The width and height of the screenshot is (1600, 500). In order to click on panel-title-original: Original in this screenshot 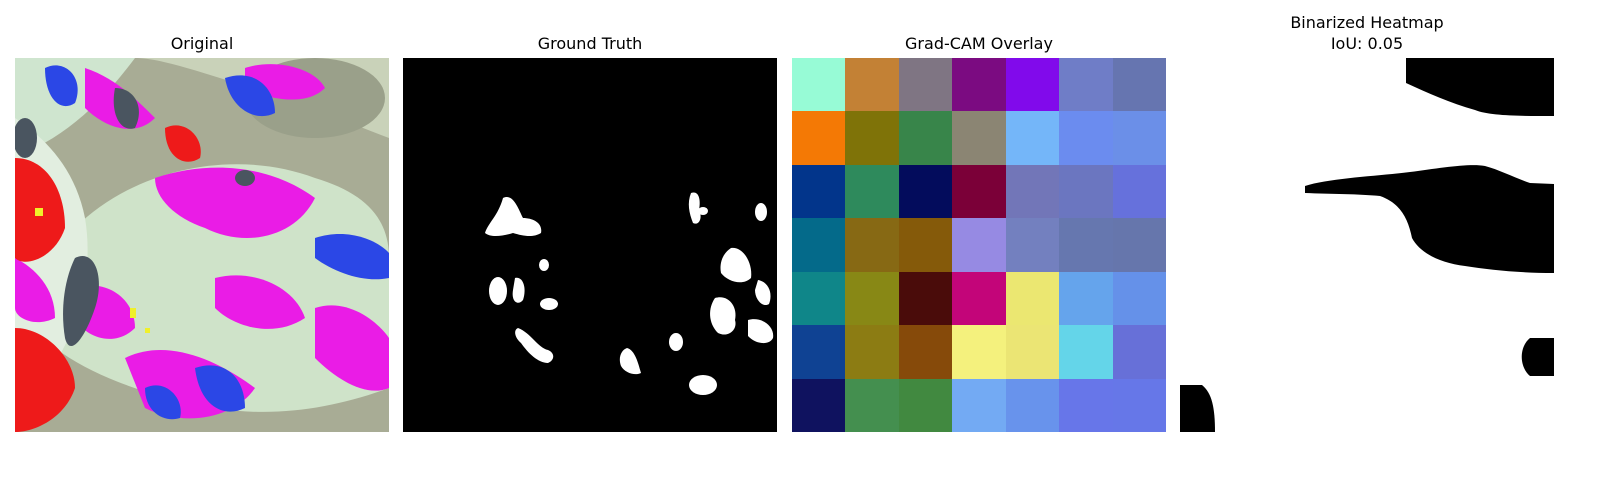, I will do `click(202, 43)`.